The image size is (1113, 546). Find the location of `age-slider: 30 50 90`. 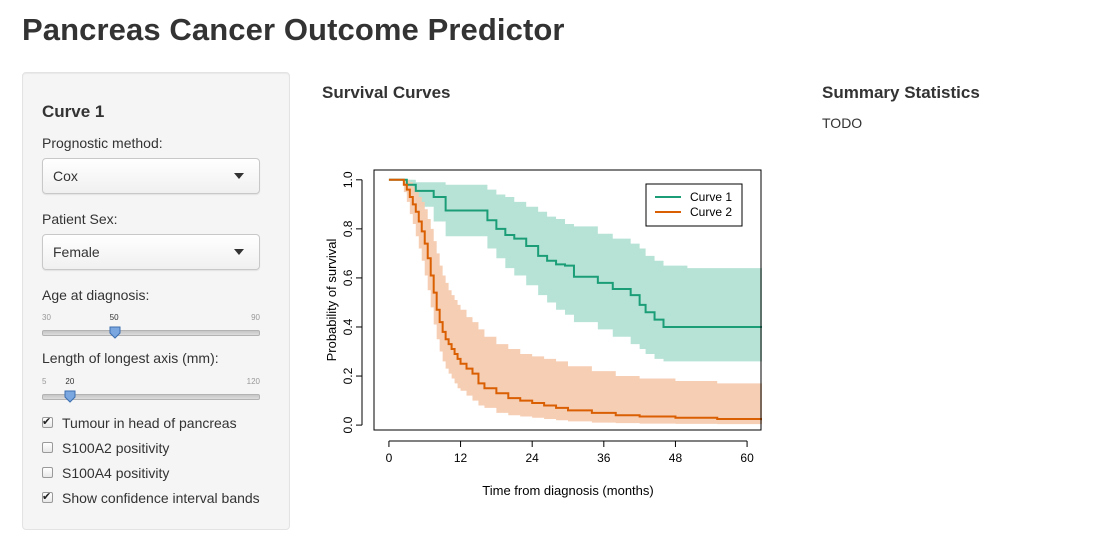

age-slider: 30 50 90 is located at coordinates (151, 330).